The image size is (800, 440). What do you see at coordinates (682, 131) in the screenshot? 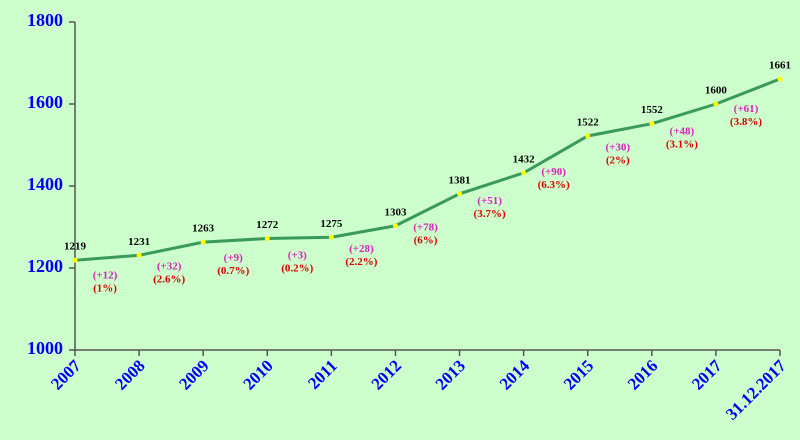
I see `change-label: (+48)` at bounding box center [682, 131].